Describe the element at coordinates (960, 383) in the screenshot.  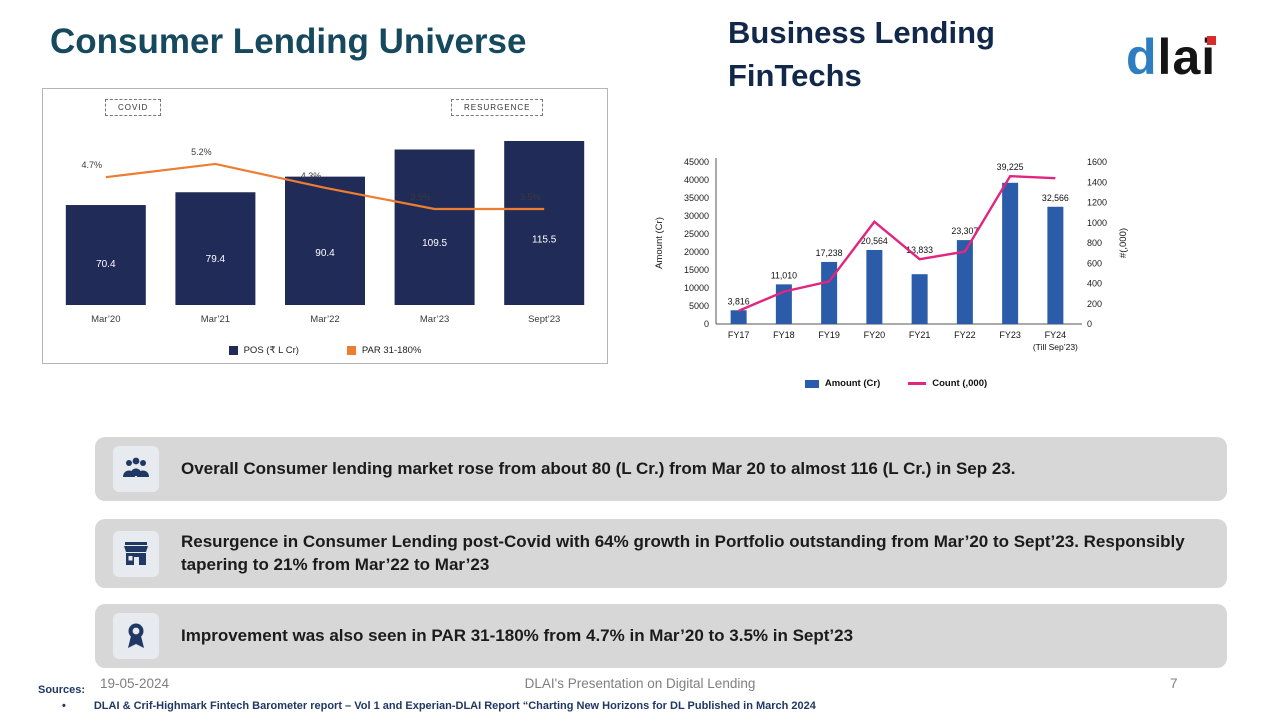
I see `count-legend-label: Count (,000)` at that location.